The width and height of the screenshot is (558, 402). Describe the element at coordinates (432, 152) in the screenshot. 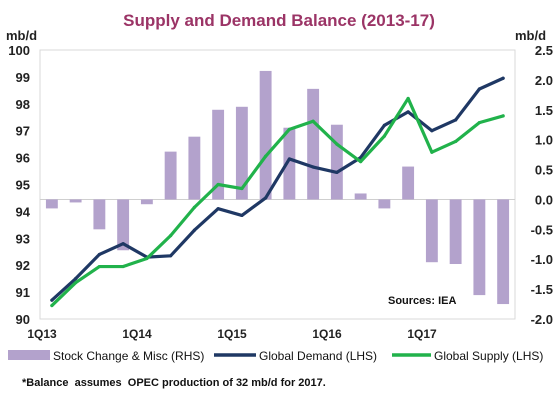

I see `point-global-supply-lhs-1Q17` at that location.